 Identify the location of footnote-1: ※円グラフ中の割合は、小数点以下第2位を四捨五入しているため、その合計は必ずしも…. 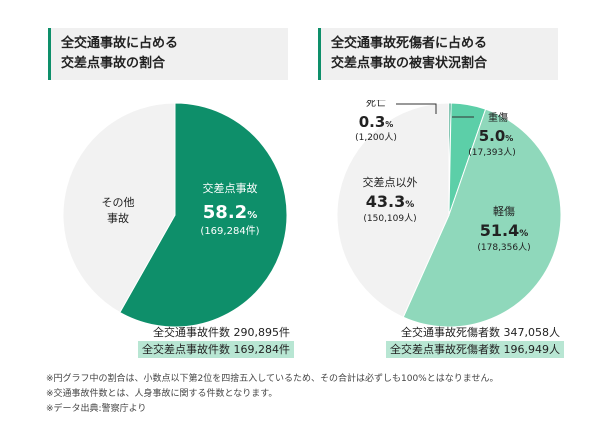
(272, 379).